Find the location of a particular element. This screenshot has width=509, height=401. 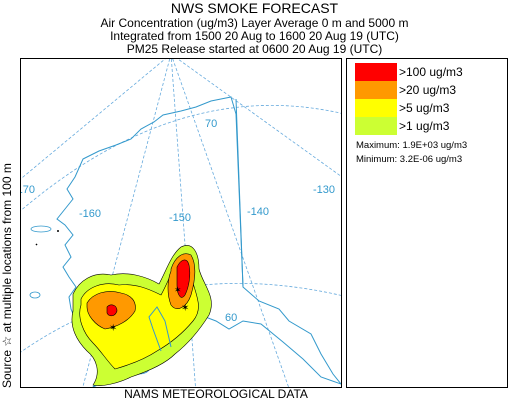

st-lawrence-island is located at coordinates (41, 229).